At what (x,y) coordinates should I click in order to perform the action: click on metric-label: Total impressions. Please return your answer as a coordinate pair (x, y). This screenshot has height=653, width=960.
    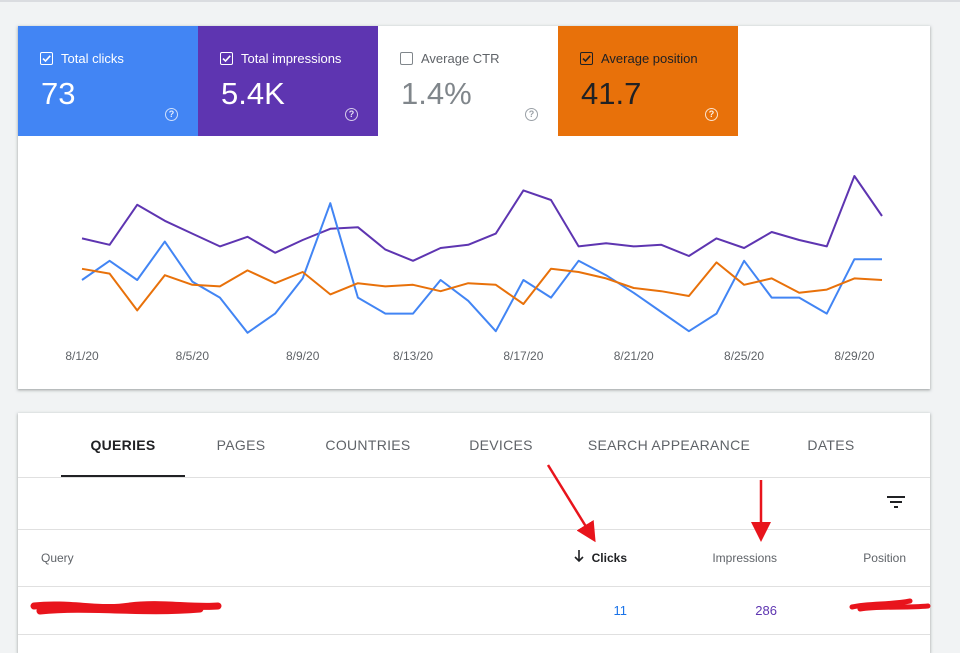
    Looking at the image, I should click on (291, 58).